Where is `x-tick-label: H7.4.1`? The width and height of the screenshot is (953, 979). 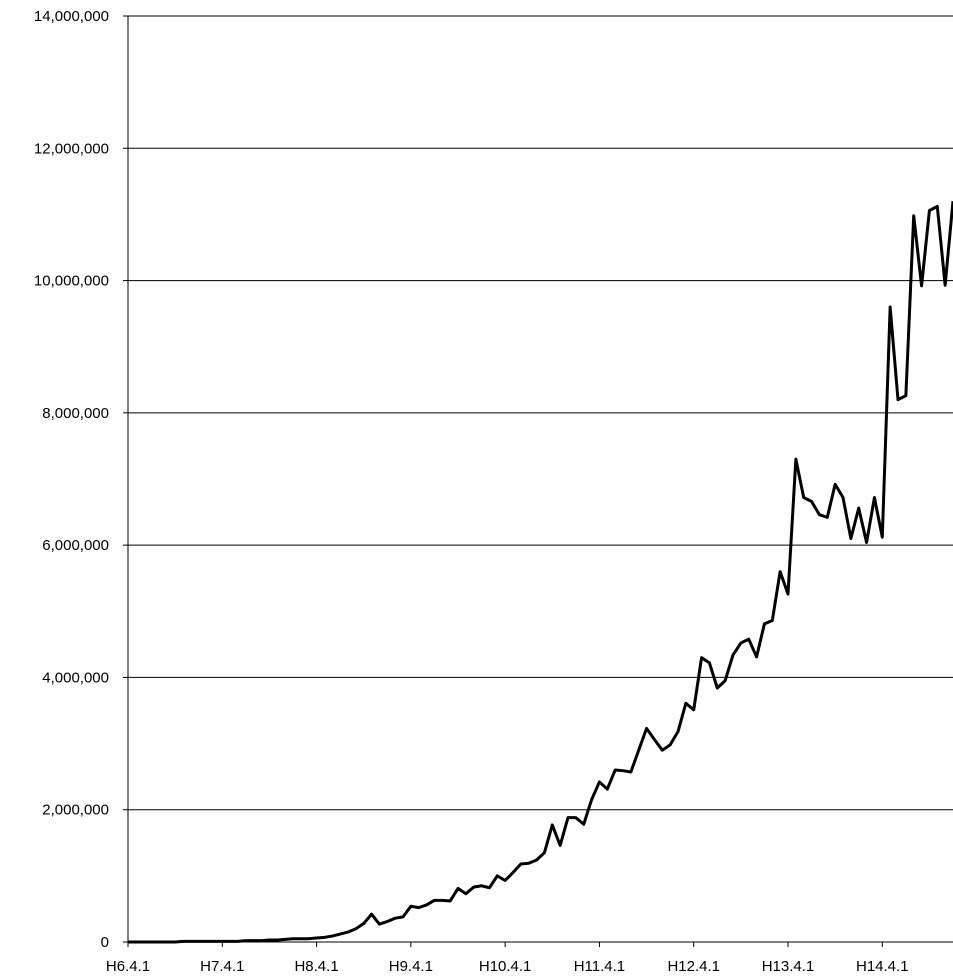 x-tick-label: H7.4.1 is located at coordinates (222, 966).